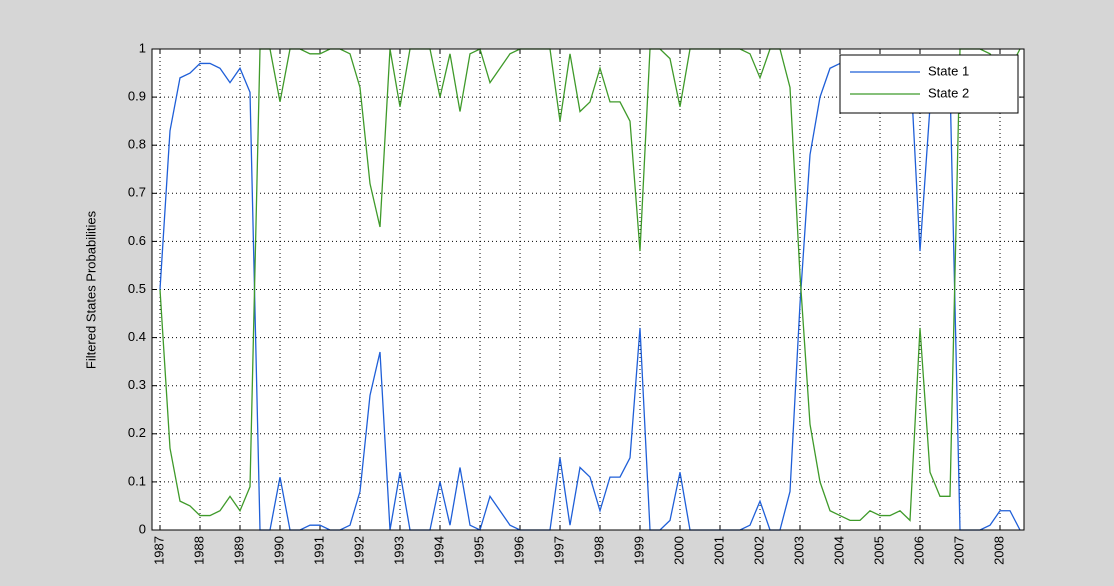  I want to click on x-tick-label: 1994, so click(438, 550).